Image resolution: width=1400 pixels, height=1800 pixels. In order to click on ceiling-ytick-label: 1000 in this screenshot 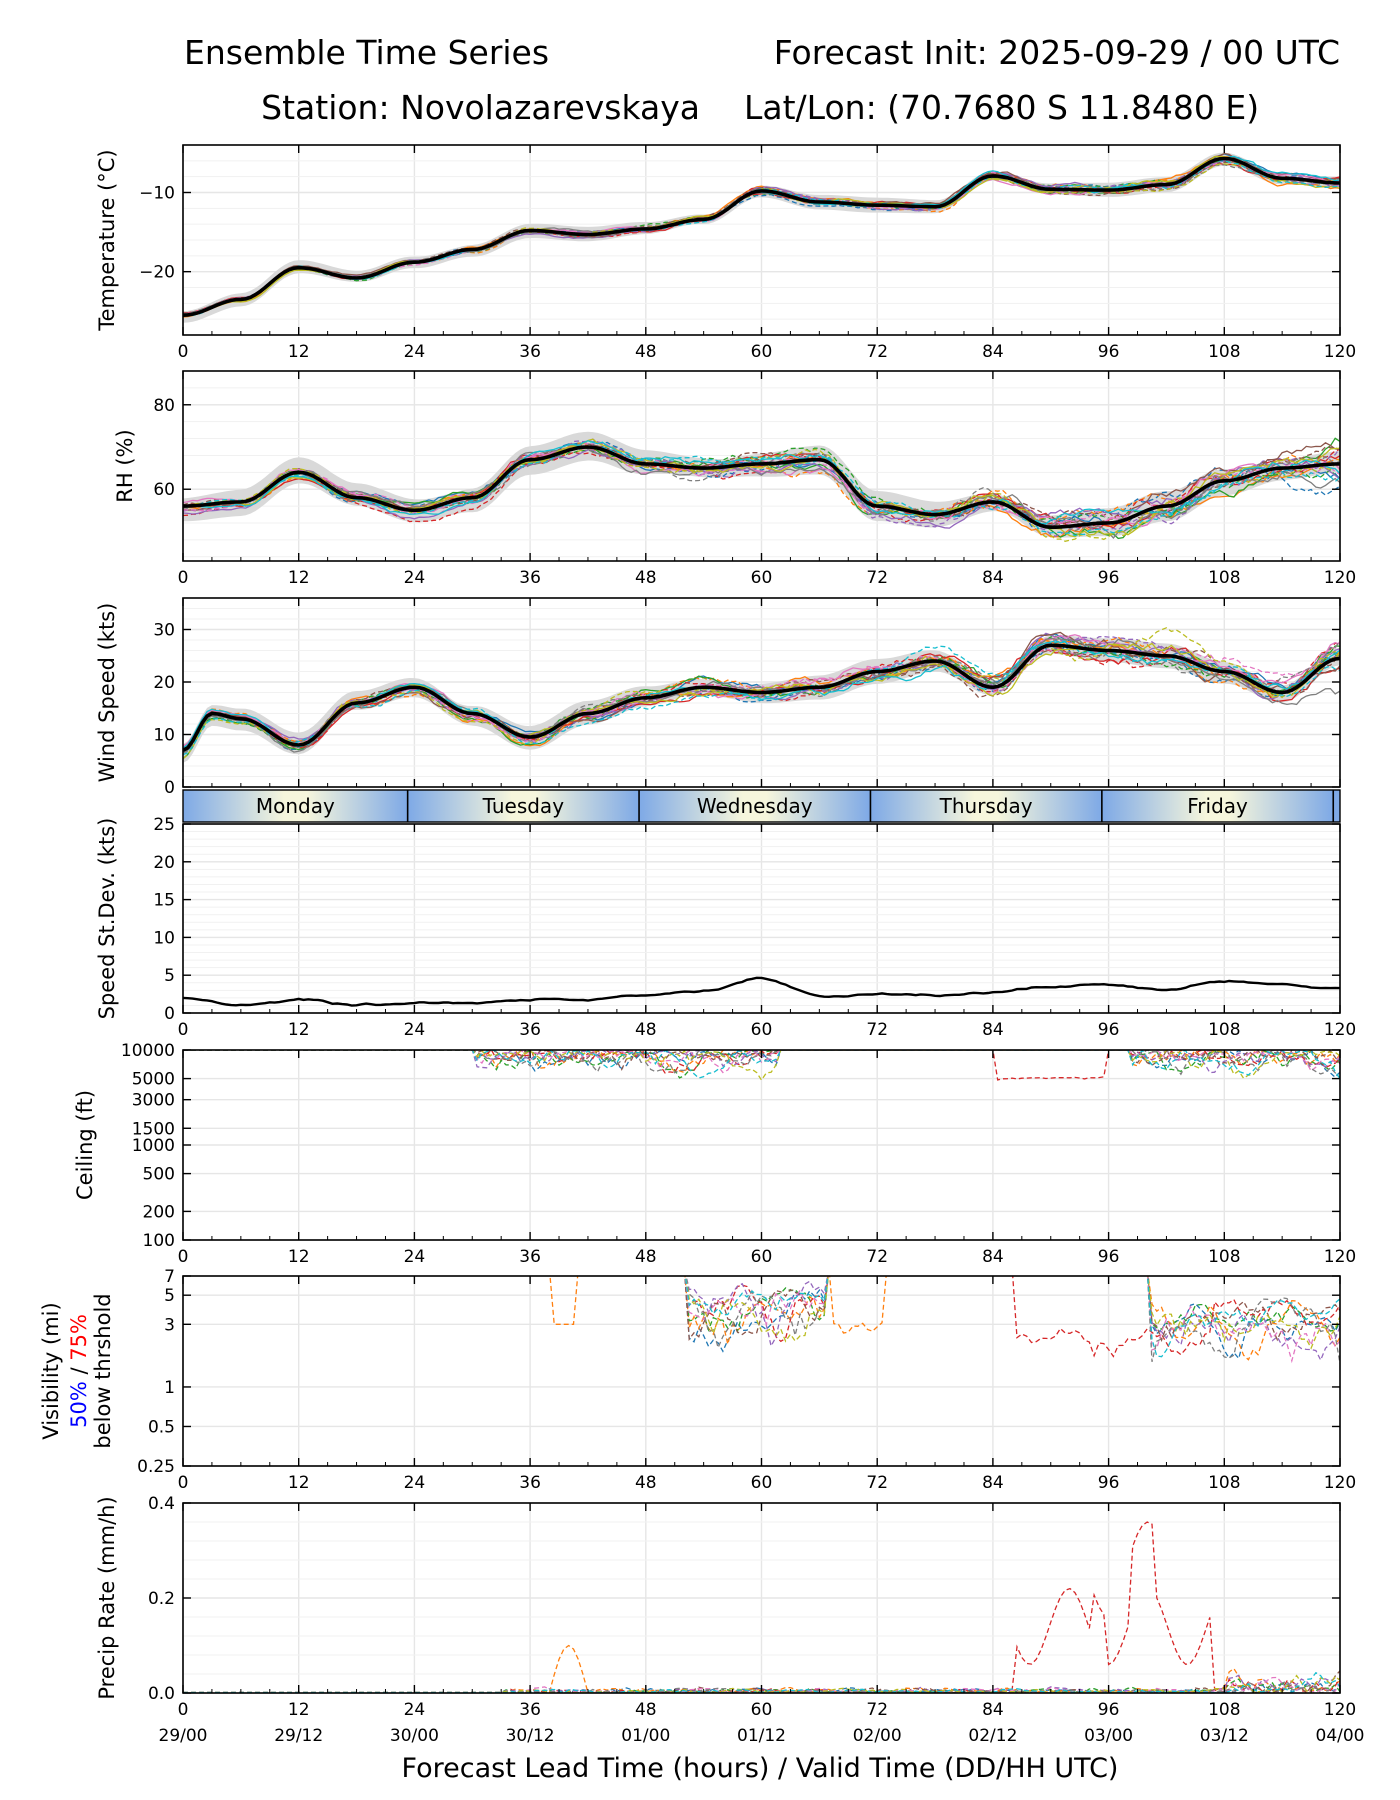, I will do `click(153, 1146)`.